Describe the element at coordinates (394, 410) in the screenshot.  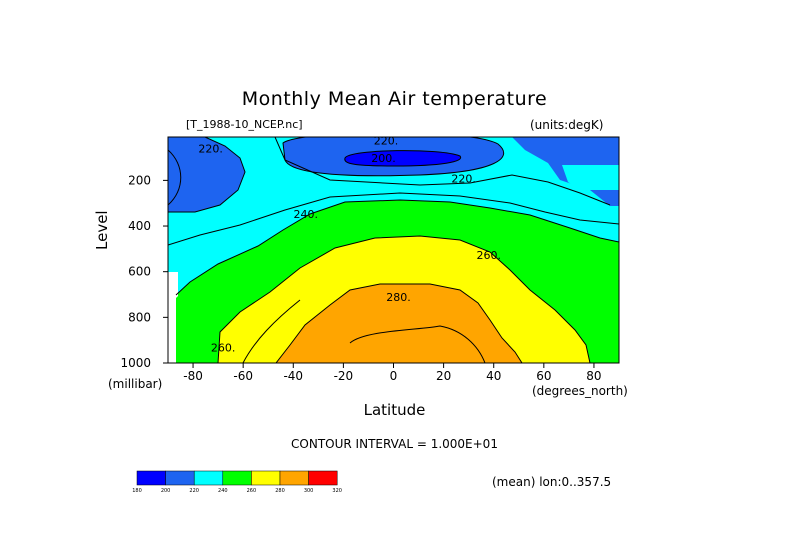
I see `x-axis-label: Latitude` at that location.